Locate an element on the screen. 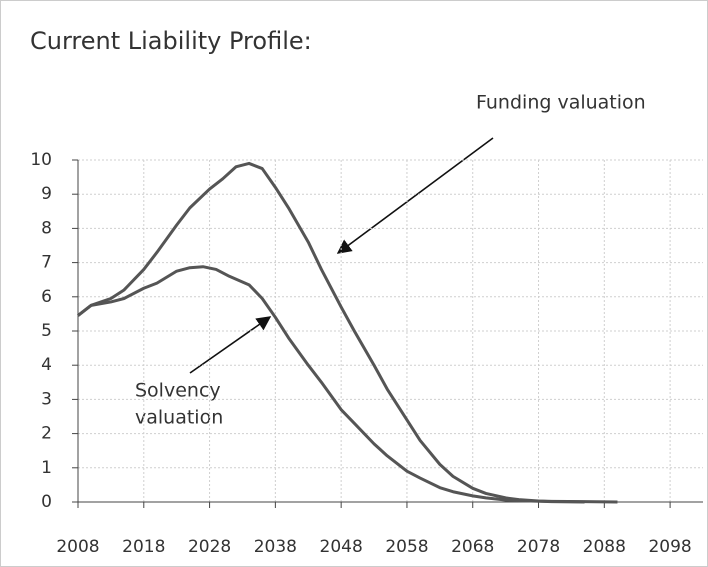  y-tick-label: 6 is located at coordinates (46, 297).